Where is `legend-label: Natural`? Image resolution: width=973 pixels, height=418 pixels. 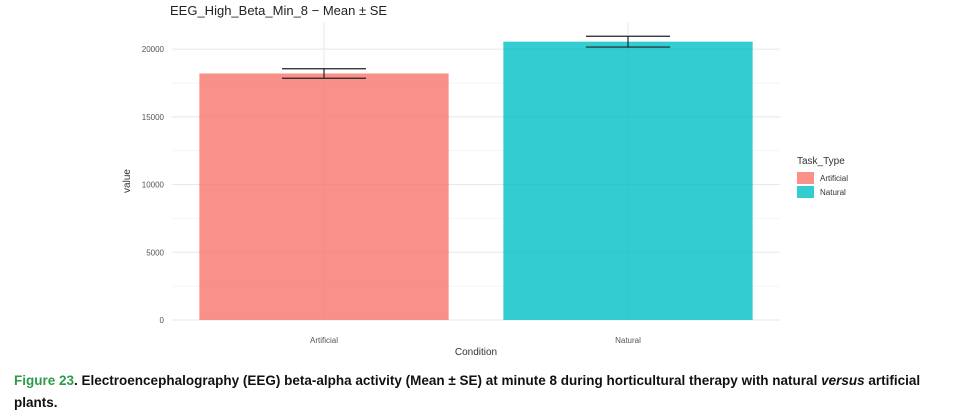 legend-label: Natural is located at coordinates (833, 192).